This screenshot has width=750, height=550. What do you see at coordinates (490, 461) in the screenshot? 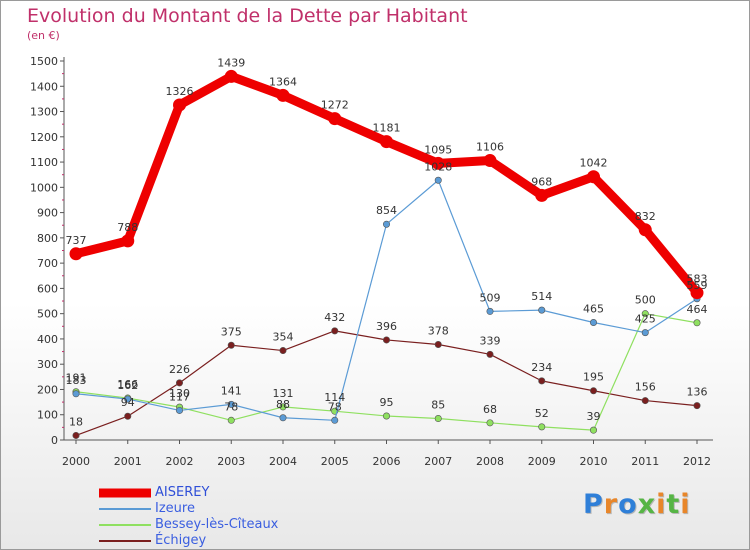
I see `x-tick-label: 2008` at bounding box center [490, 461].